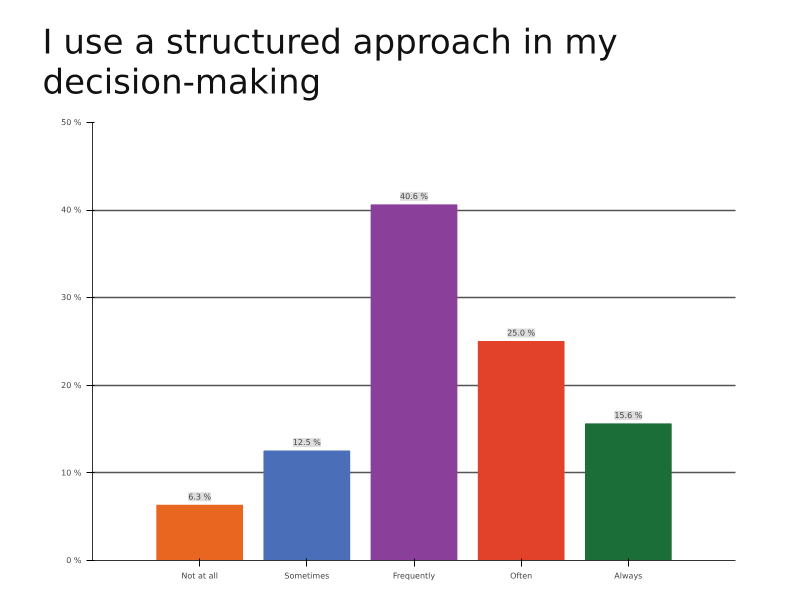  Describe the element at coordinates (74, 560) in the screenshot. I see `y-tick-label: 0 %` at that location.